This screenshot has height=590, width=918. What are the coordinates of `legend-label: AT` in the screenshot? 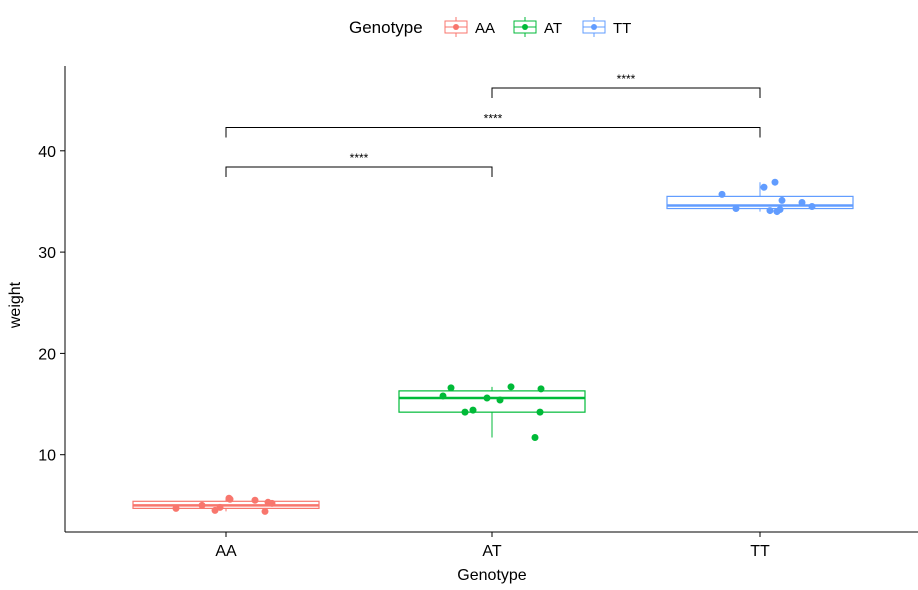 It's located at (553, 28).